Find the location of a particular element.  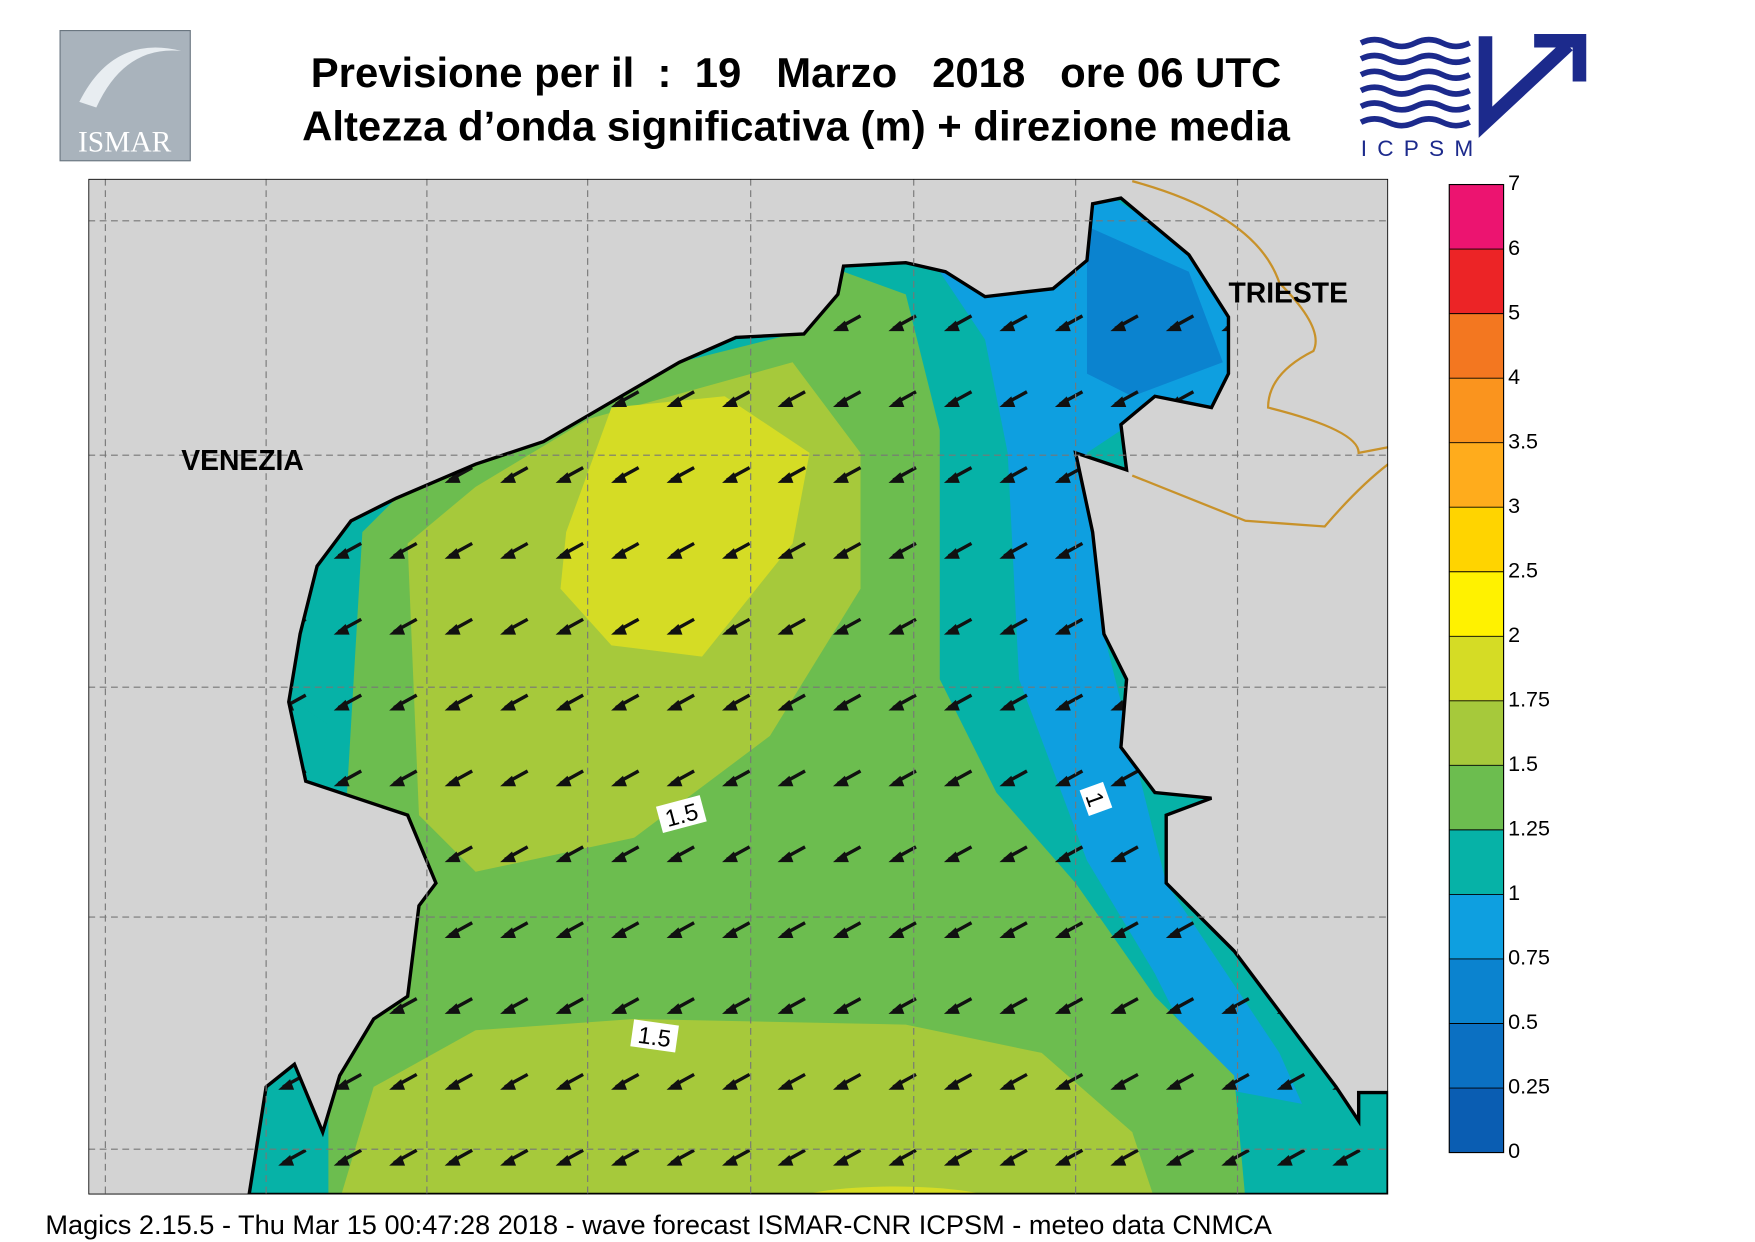

colorbar-label: 3.5 is located at coordinates (1523, 441).